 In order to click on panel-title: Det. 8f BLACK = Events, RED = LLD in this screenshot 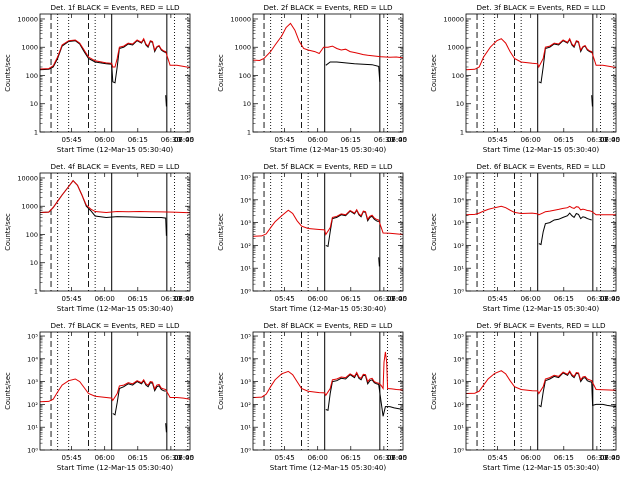, I will do `click(328, 325)`.